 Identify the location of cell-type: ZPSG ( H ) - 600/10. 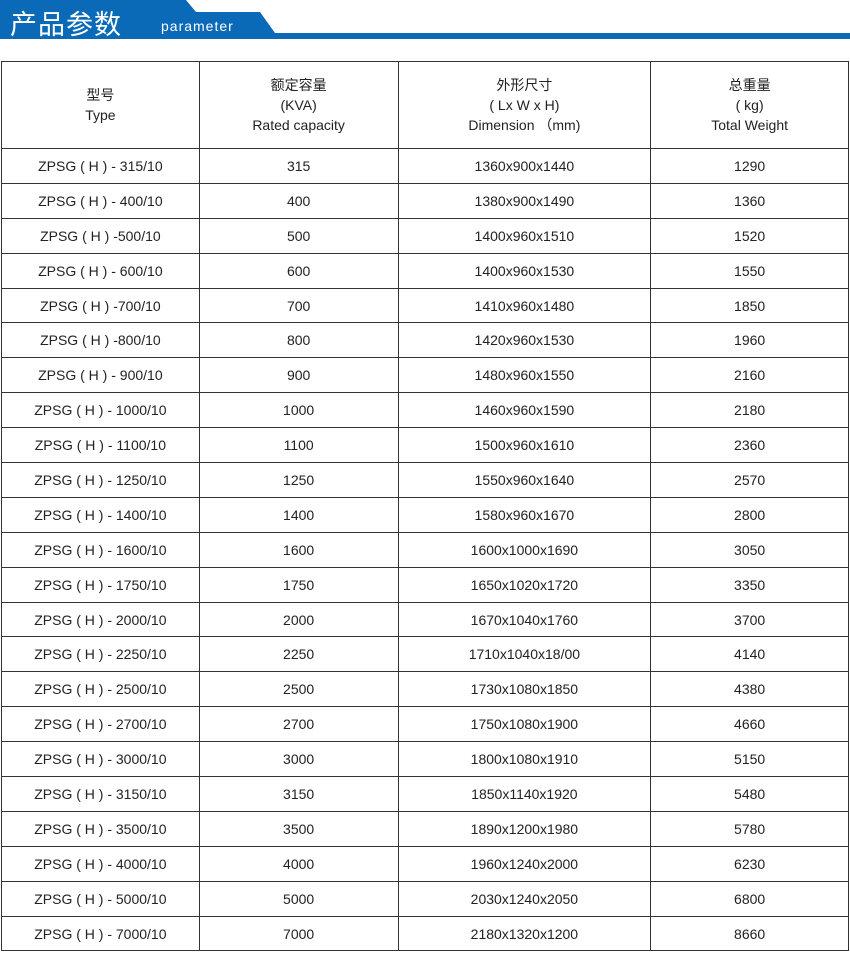
(100, 270).